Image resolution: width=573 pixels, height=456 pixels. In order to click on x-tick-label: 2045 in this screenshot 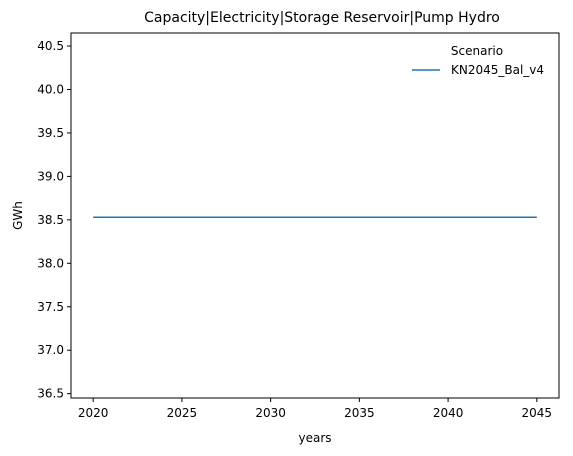, I will do `click(537, 413)`.